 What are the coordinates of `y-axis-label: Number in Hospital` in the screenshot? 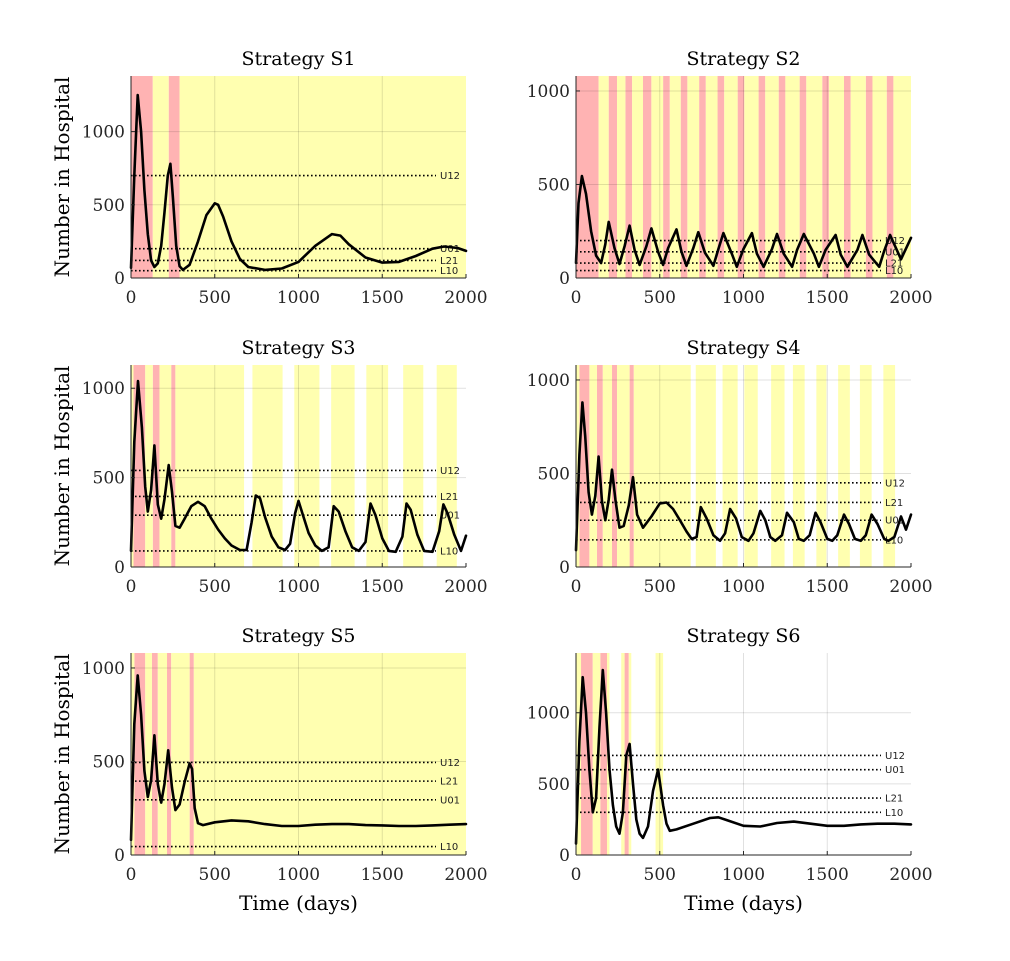 It's located at (62, 177).